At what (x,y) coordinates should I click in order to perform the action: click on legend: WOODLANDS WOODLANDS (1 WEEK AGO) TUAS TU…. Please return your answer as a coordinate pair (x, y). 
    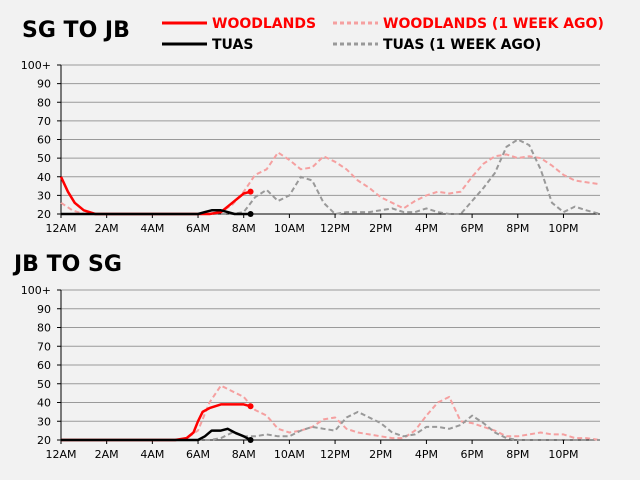
    Looking at the image, I should click on (383, 34).